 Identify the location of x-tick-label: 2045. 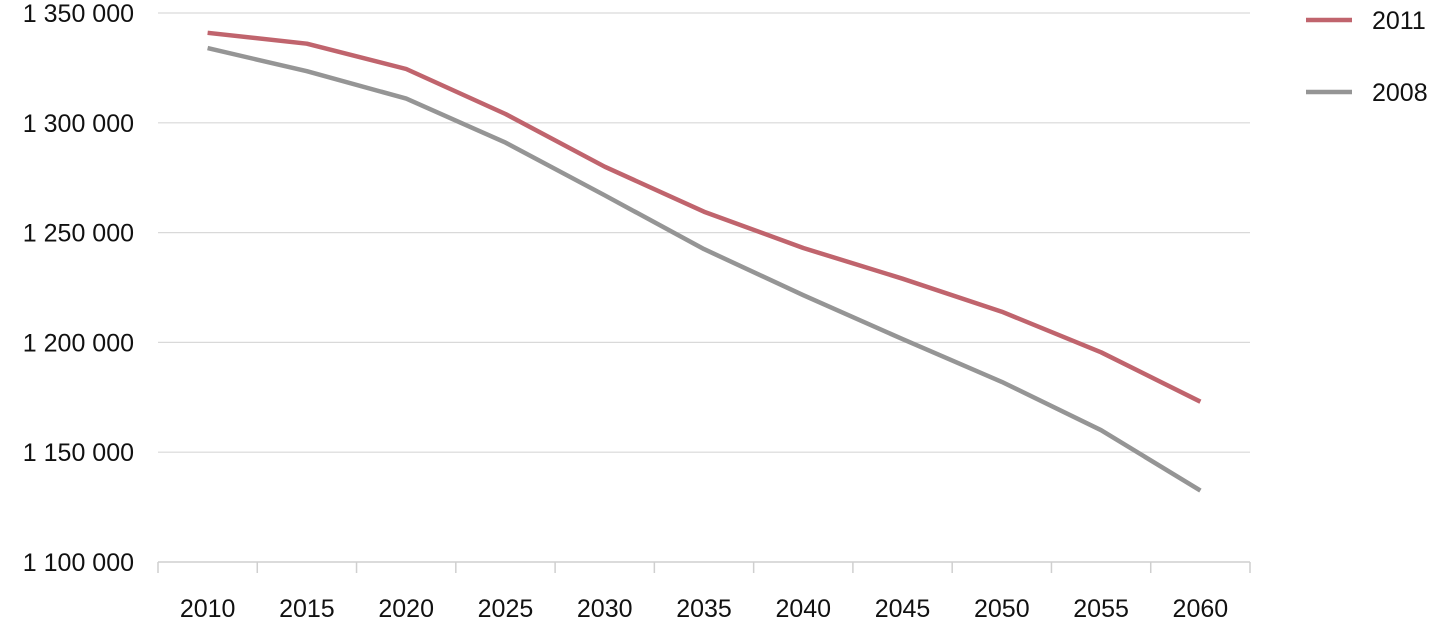
(903, 609).